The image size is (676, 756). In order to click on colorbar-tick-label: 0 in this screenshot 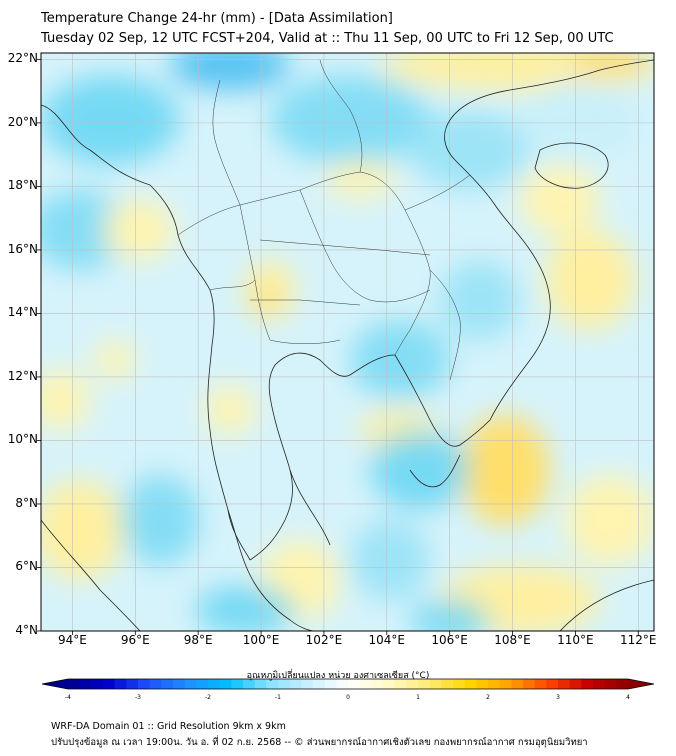, I will do `click(348, 697)`.